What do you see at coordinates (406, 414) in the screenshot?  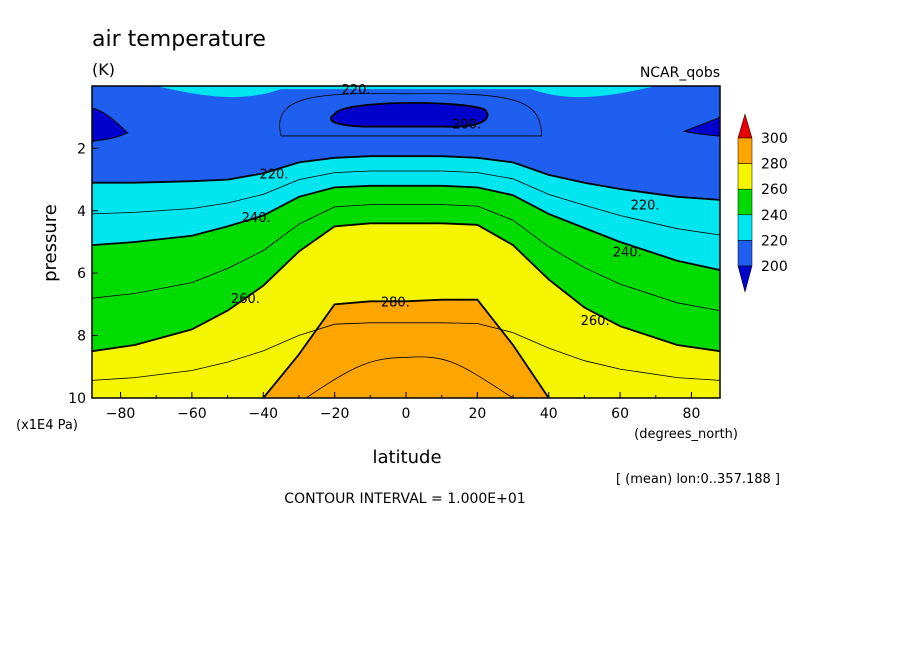 I see `x-tick-label: 0` at bounding box center [406, 414].